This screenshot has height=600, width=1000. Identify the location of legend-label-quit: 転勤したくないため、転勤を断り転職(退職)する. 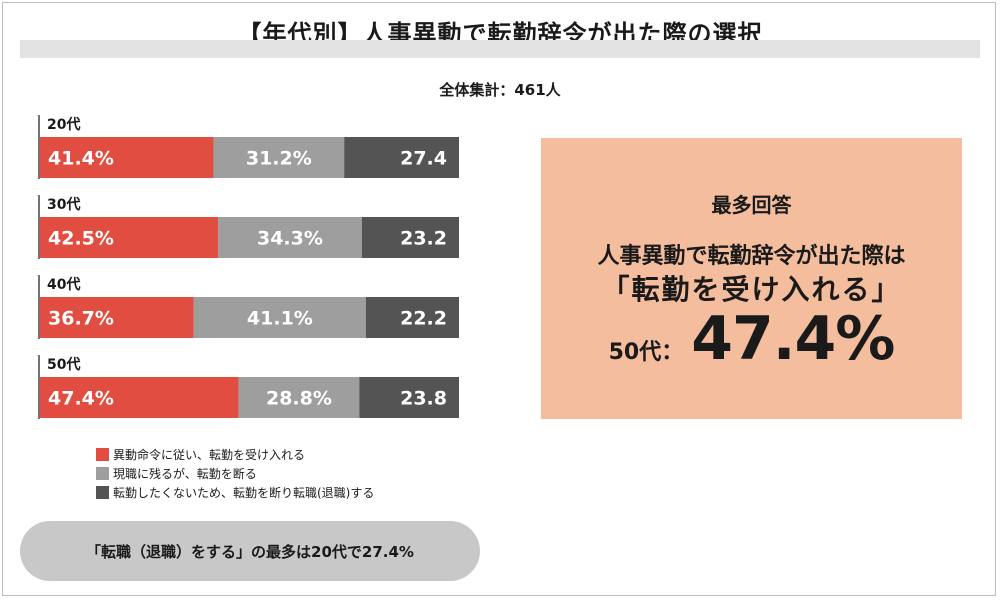
(244, 493).